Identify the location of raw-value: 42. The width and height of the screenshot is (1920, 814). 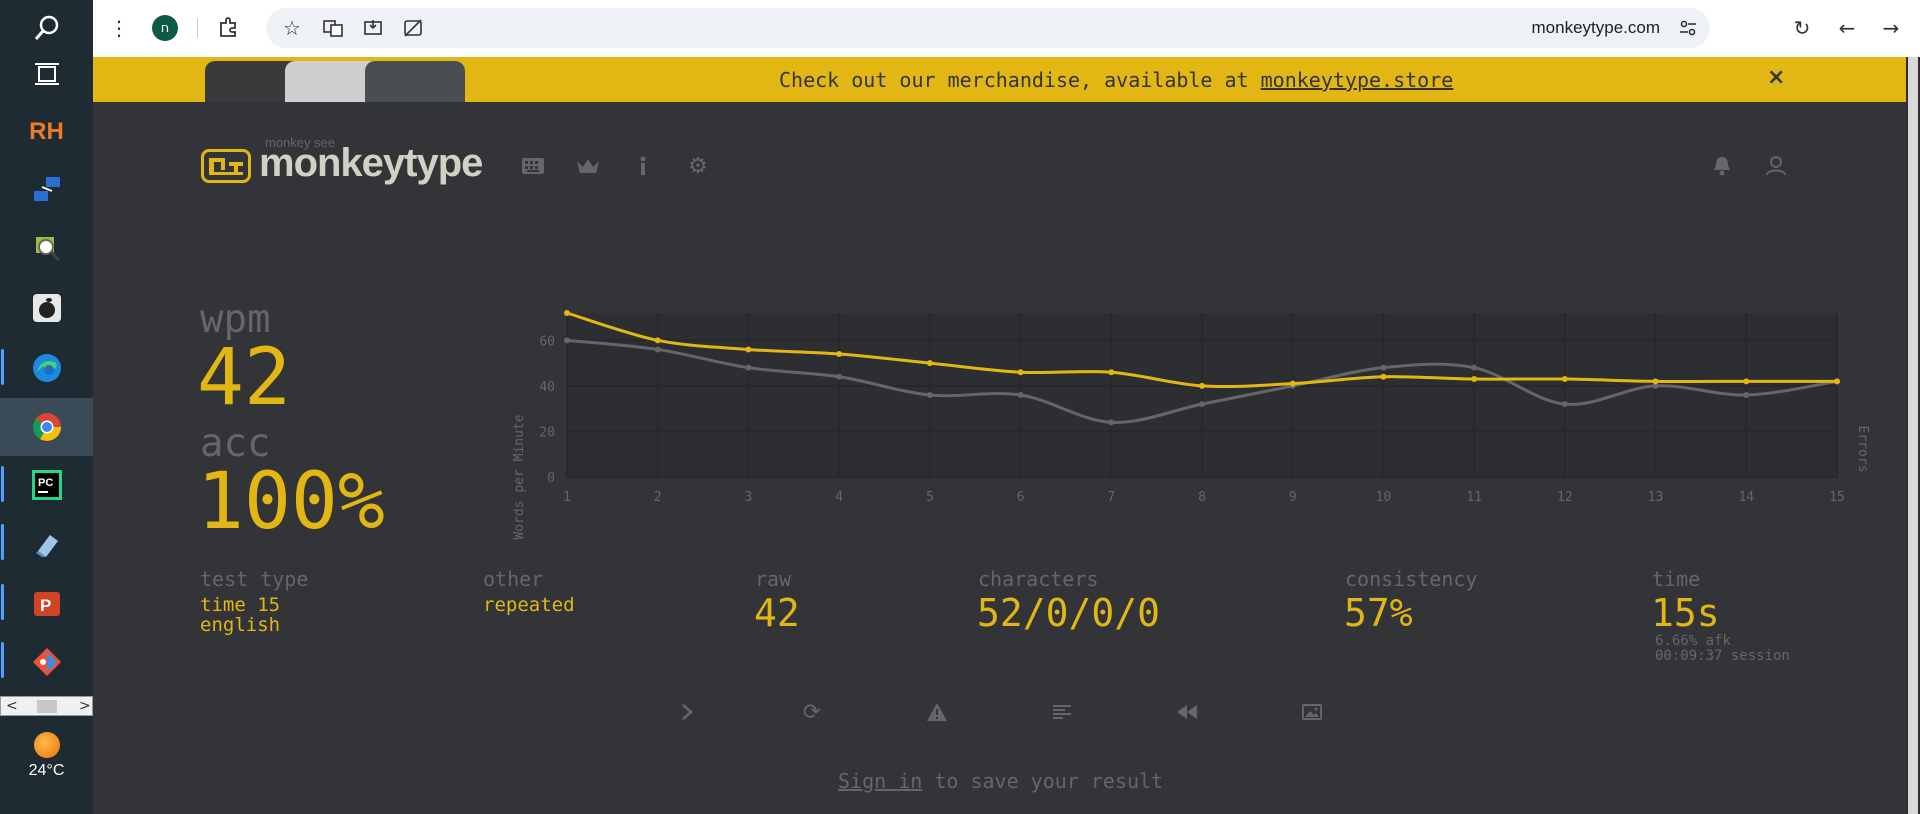
(777, 613).